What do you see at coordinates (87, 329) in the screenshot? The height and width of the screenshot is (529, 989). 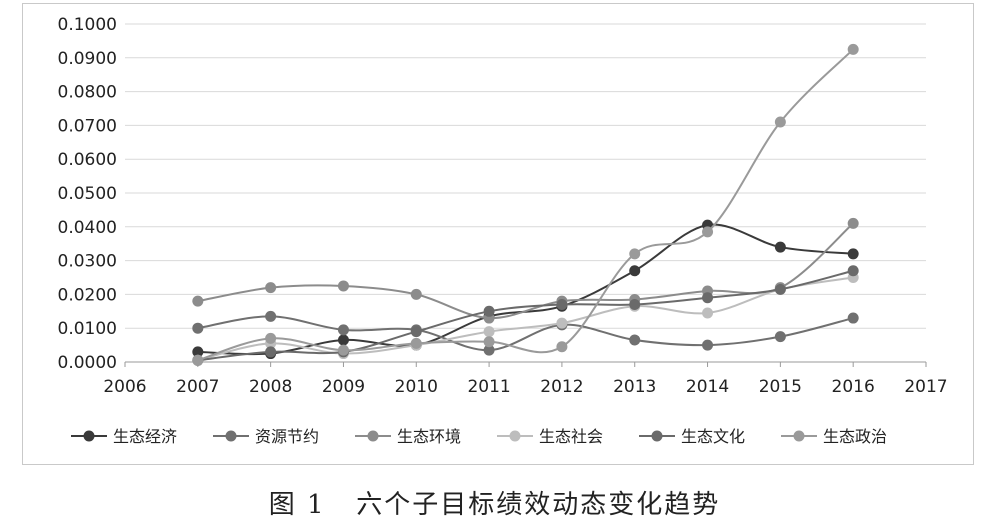 I see `y-tick-label: 0.0100` at bounding box center [87, 329].